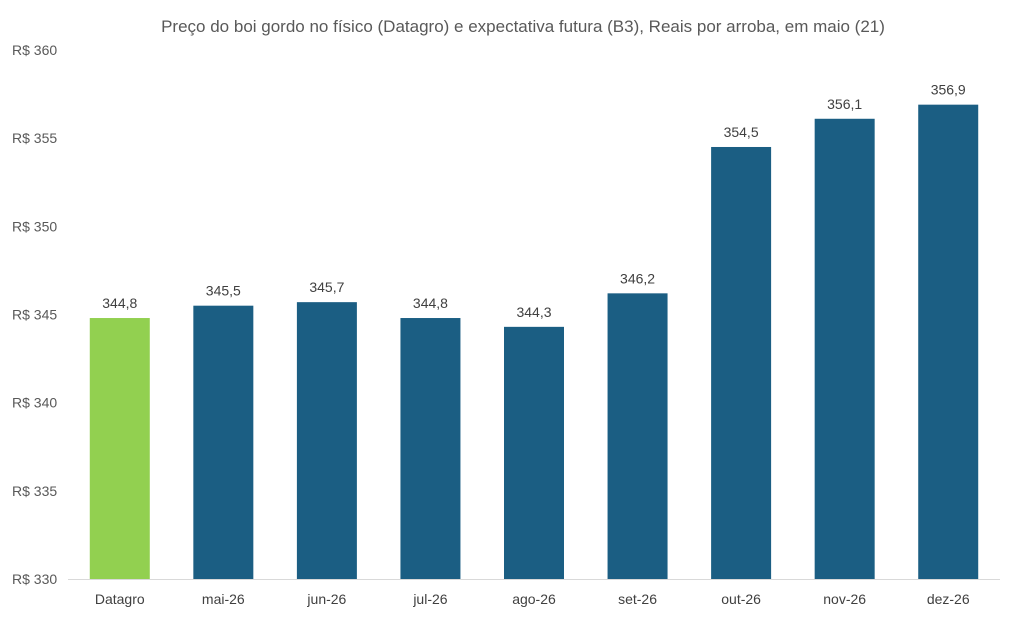 The height and width of the screenshot is (629, 1011). What do you see at coordinates (119, 448) in the screenshot?
I see `bar-Datagro` at bounding box center [119, 448].